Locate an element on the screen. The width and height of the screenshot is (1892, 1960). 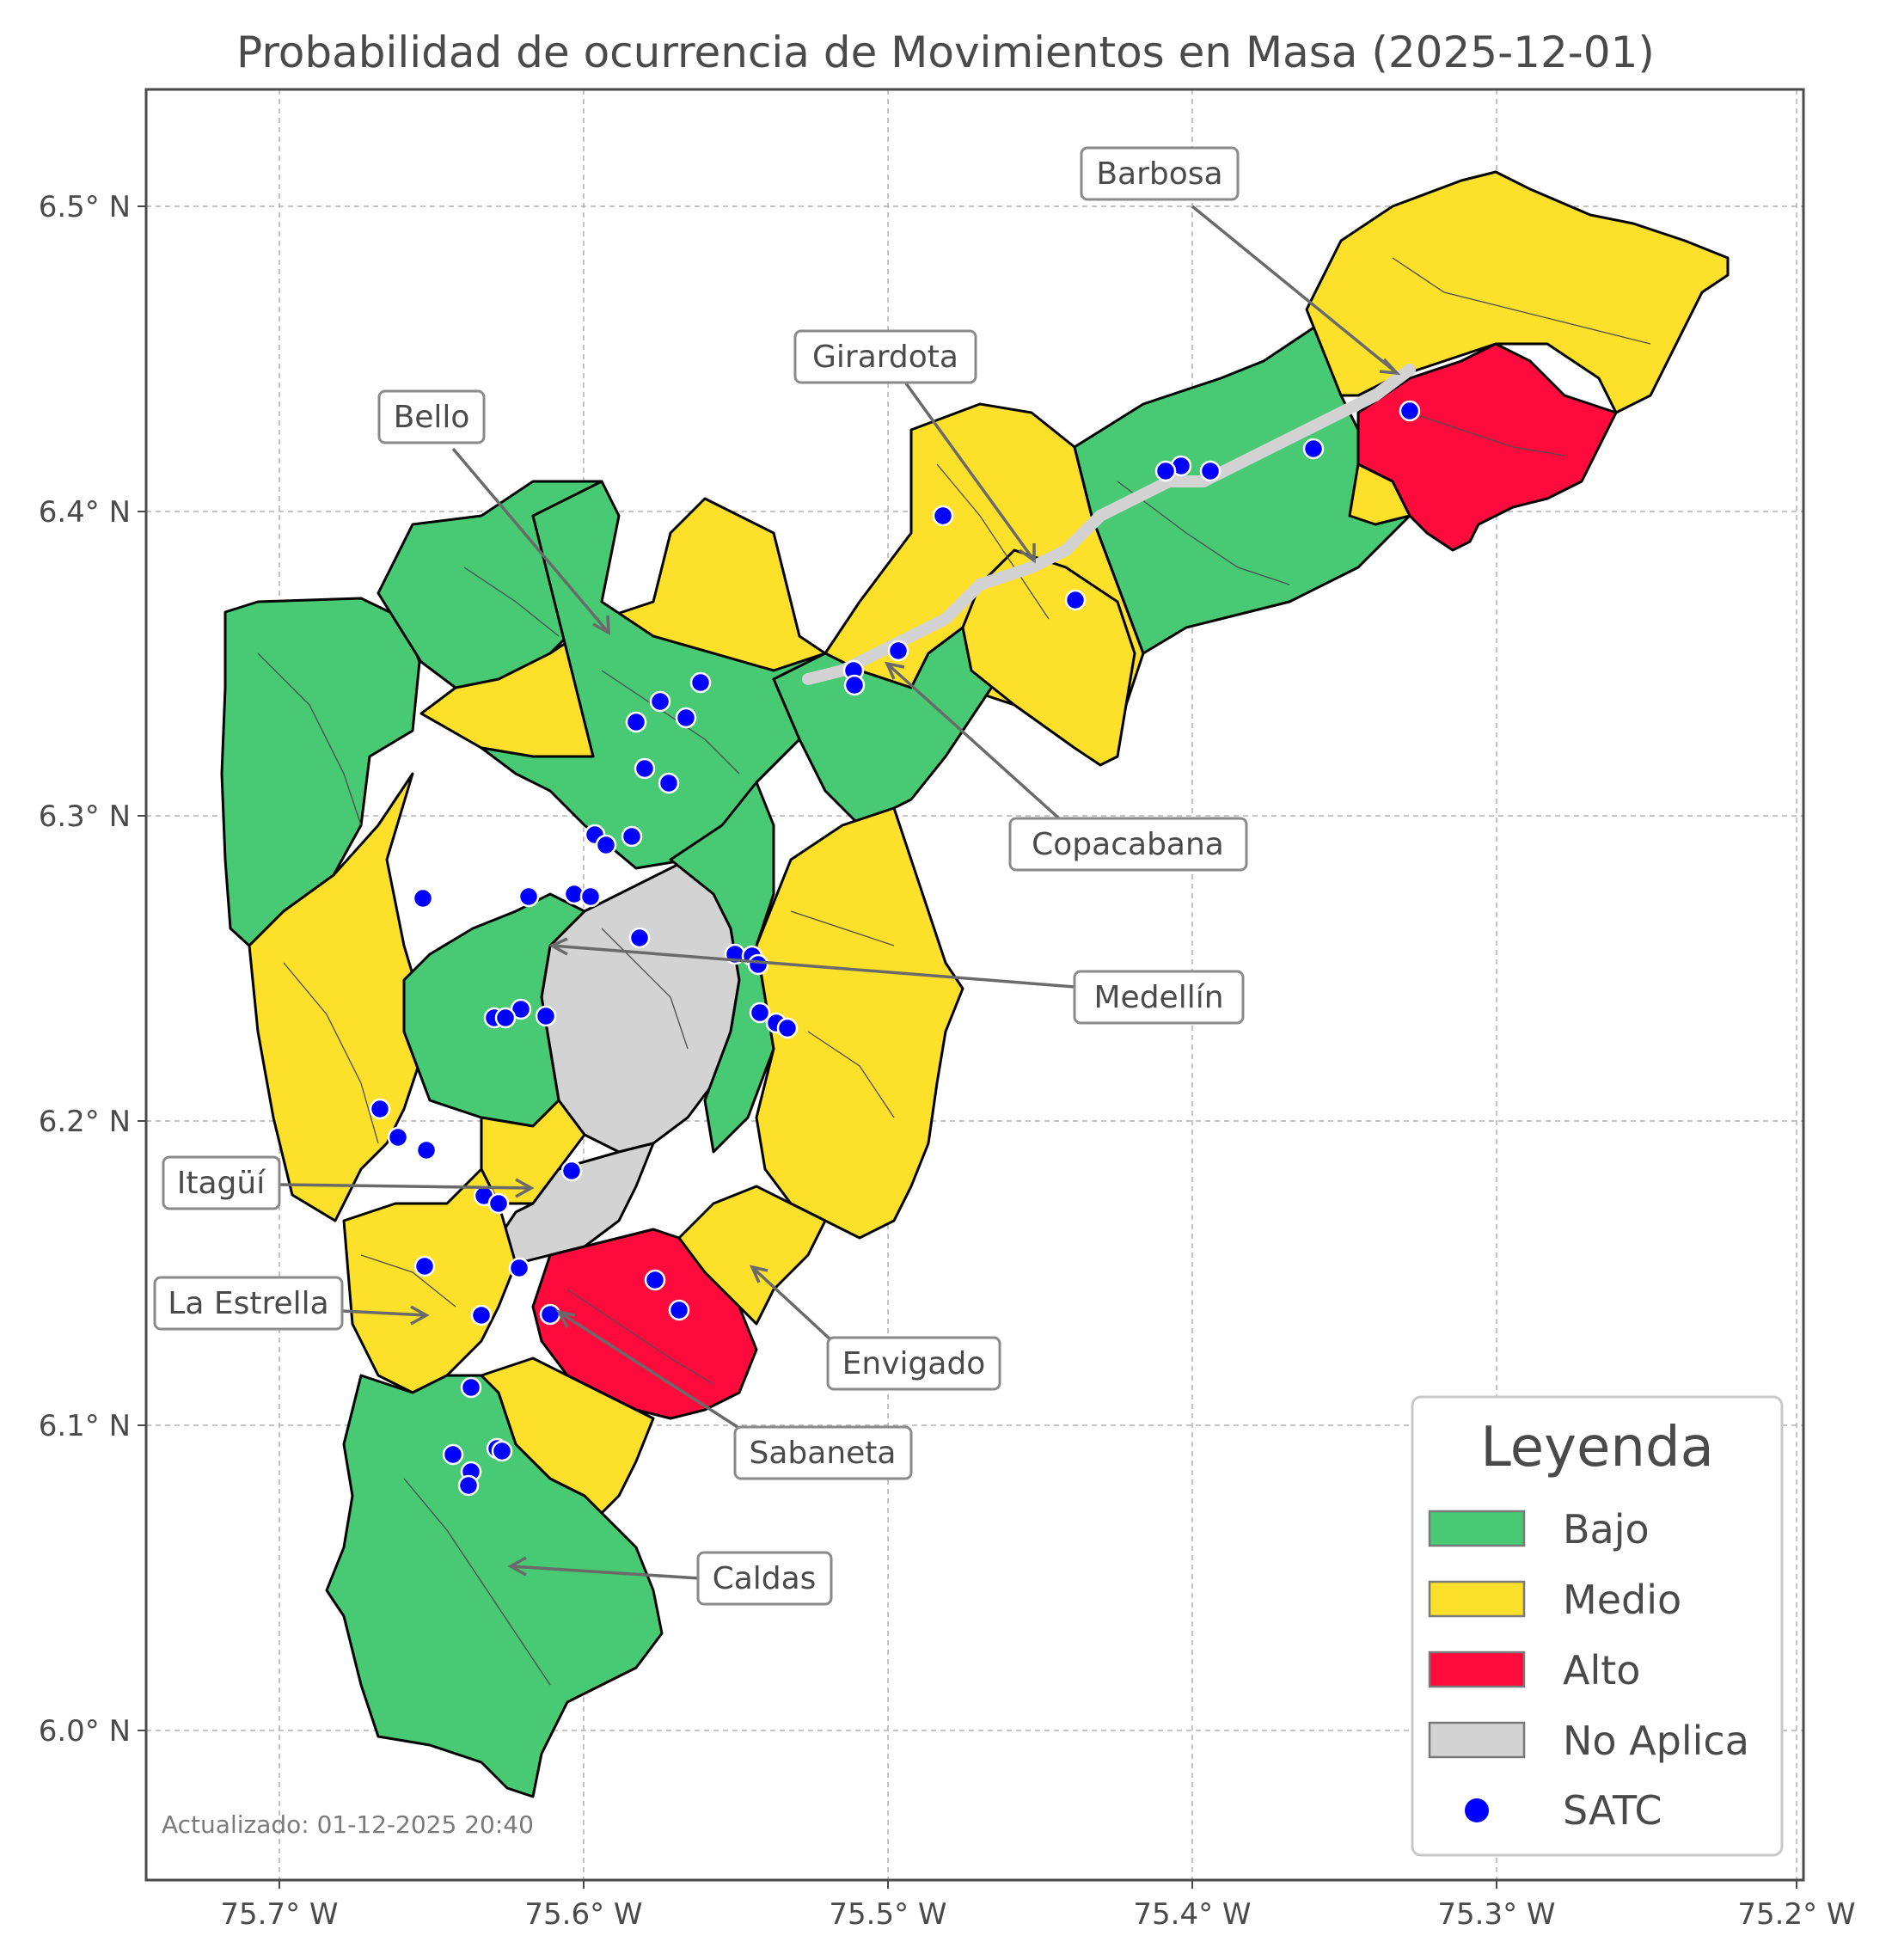
legend-label-satc: SATC is located at coordinates (1612, 1810).